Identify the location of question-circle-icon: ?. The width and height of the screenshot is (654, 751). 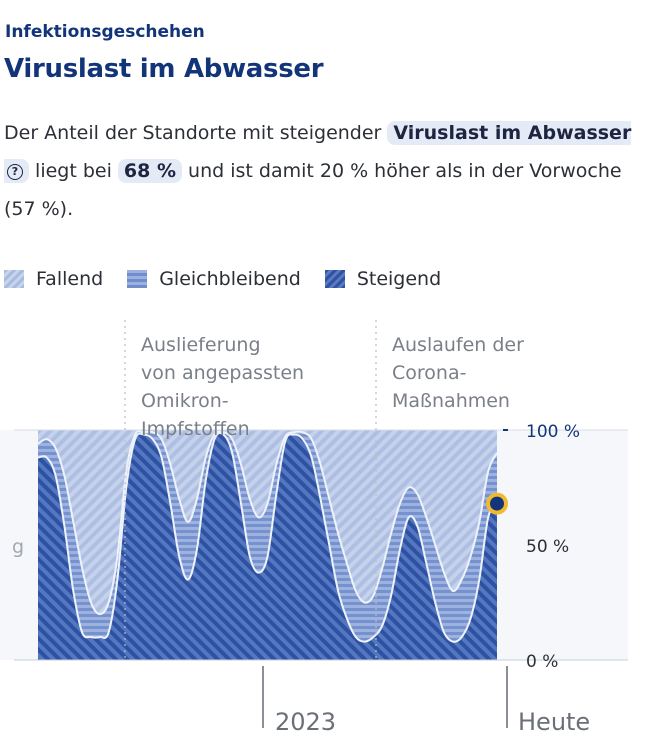
(15, 172).